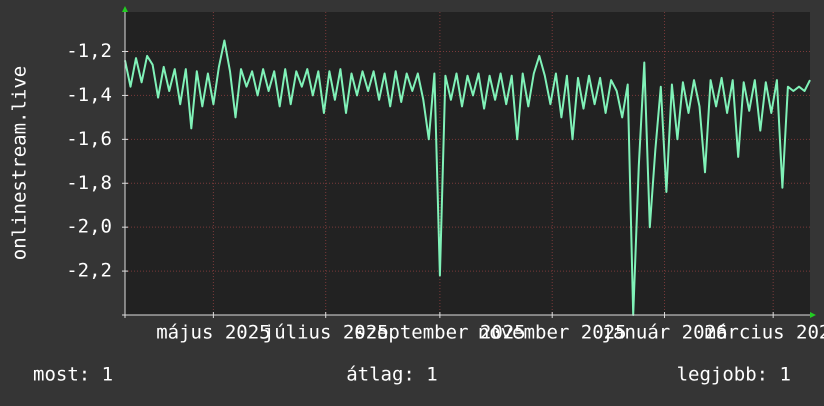 The width and height of the screenshot is (824, 406). What do you see at coordinates (665, 333) in the screenshot?
I see `x-tick-label: január 2026` at bounding box center [665, 333].